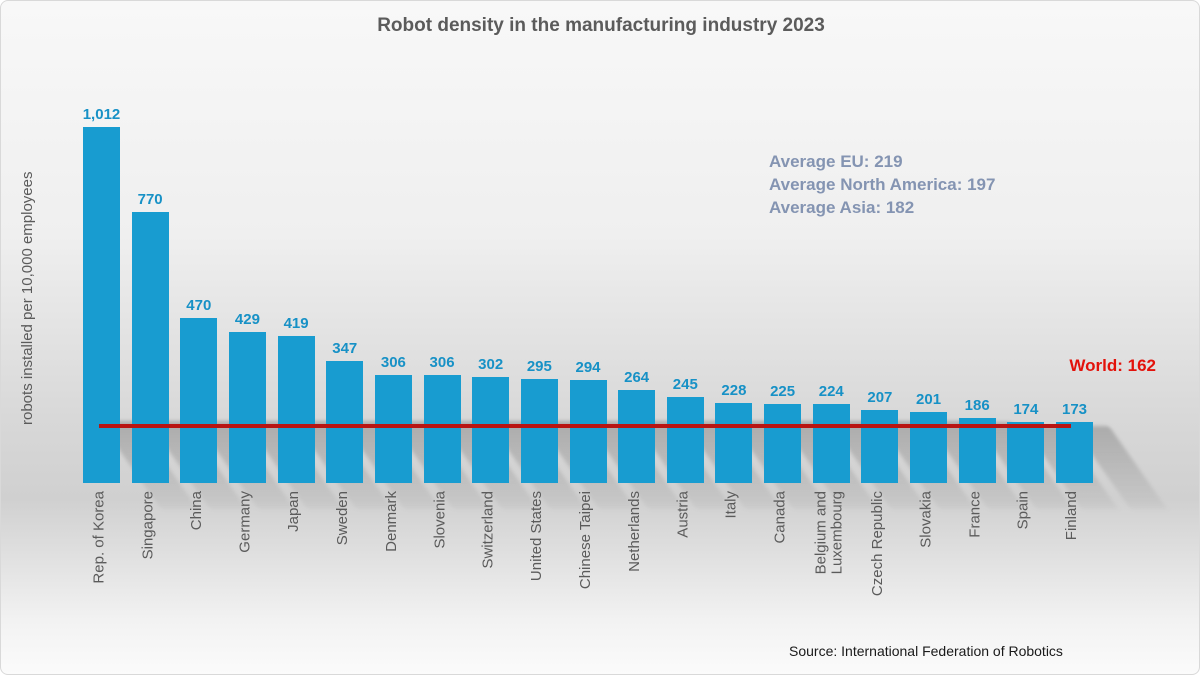  Describe the element at coordinates (877, 544) in the screenshot. I see `category-label: Czech Republic` at that location.